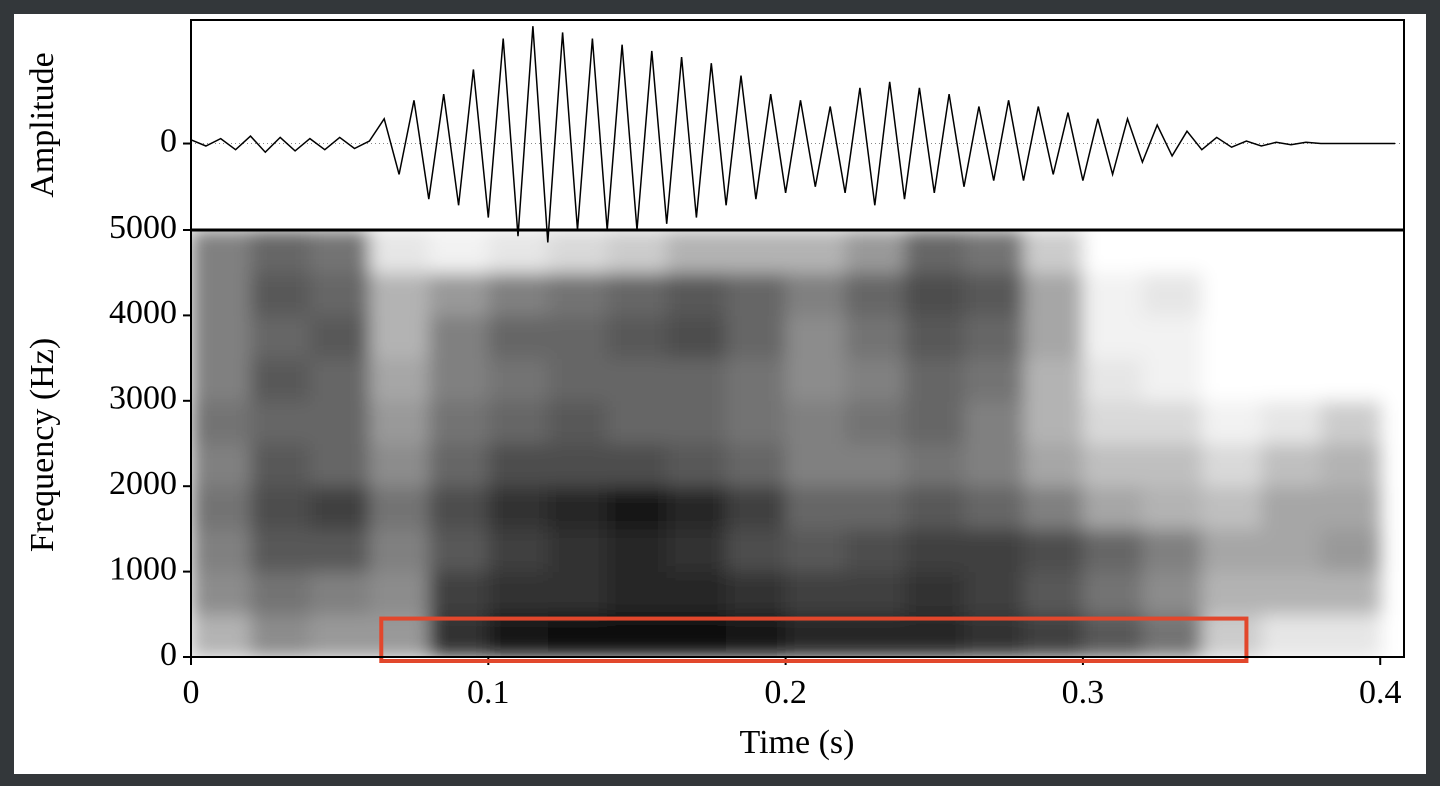  I want to click on highlight-box, so click(814, 640).